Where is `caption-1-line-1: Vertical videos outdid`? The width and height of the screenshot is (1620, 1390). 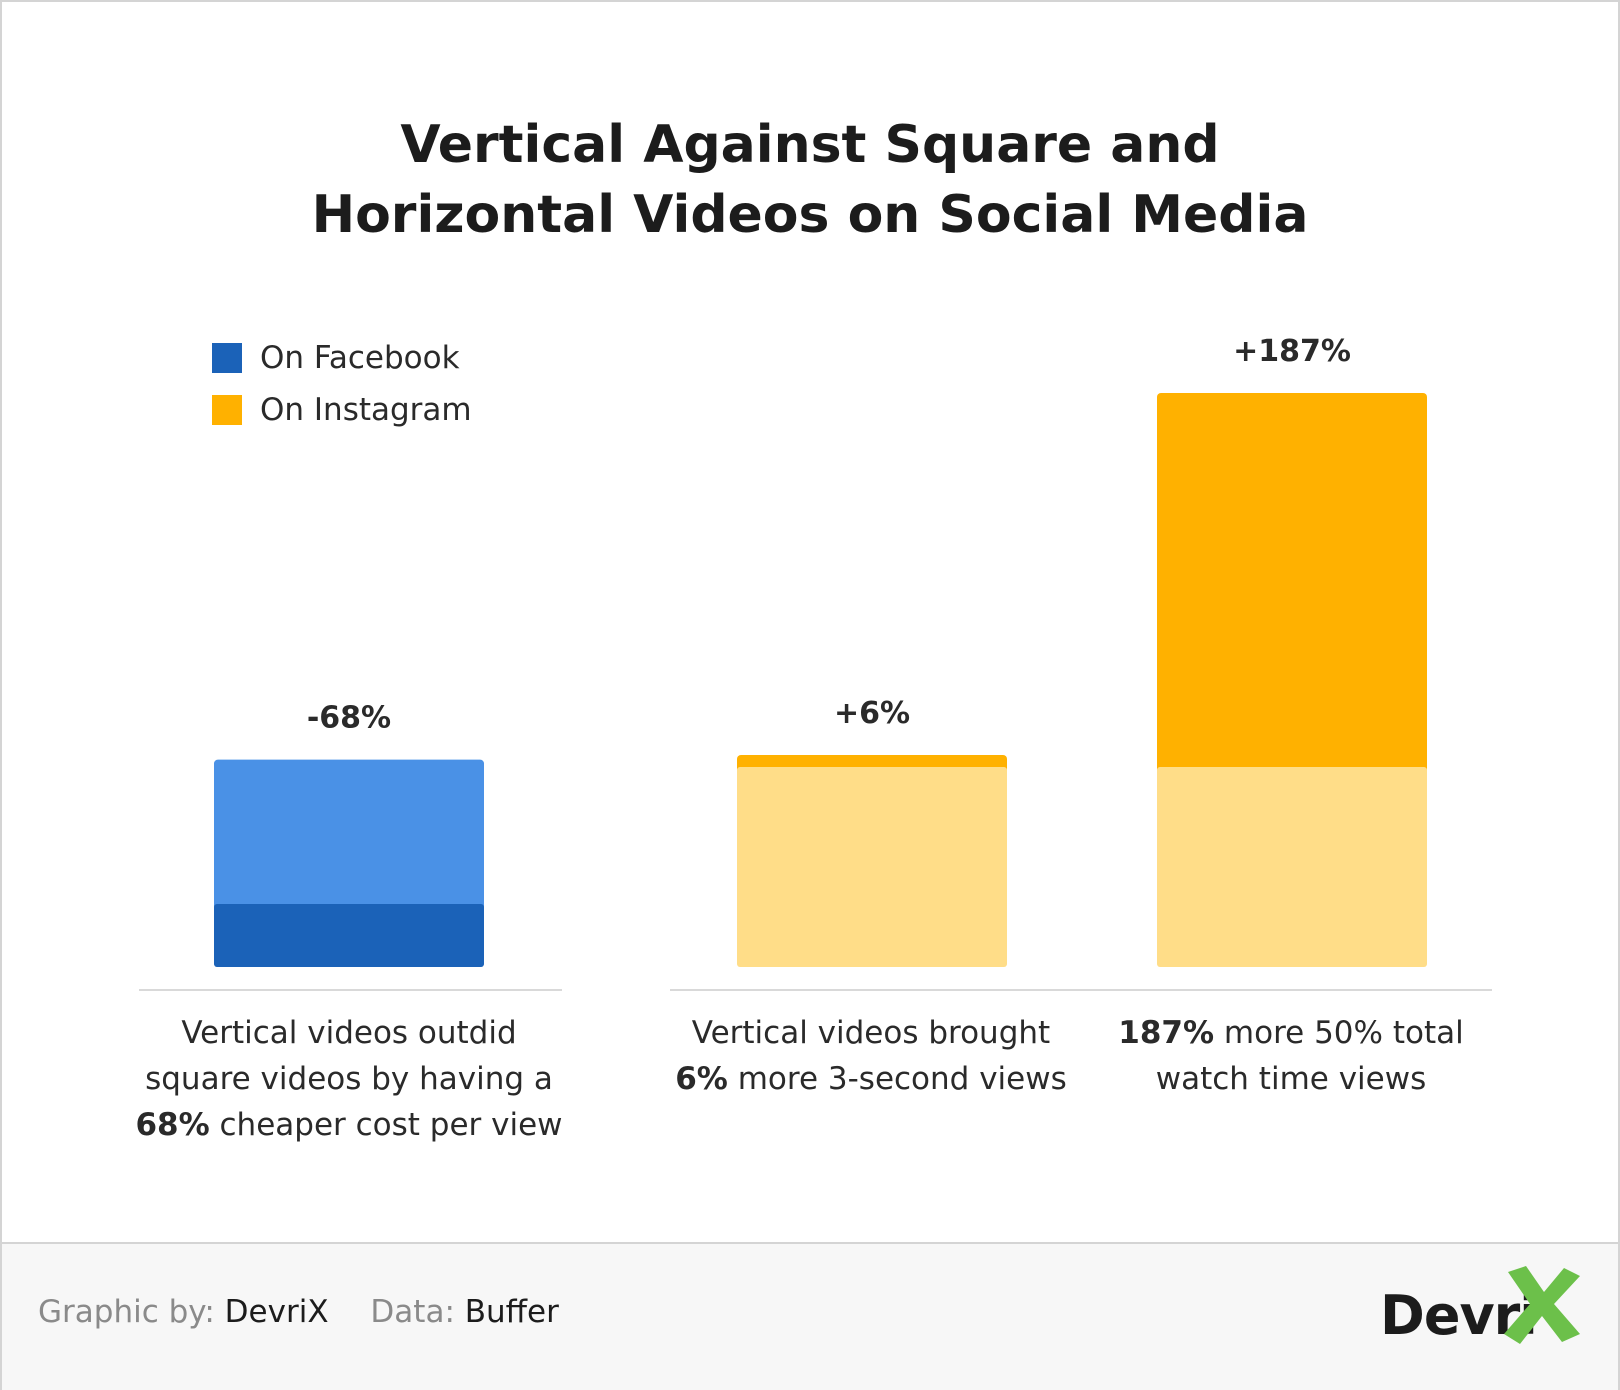 caption-1-line-1: Vertical videos outdid is located at coordinates (349, 1033).